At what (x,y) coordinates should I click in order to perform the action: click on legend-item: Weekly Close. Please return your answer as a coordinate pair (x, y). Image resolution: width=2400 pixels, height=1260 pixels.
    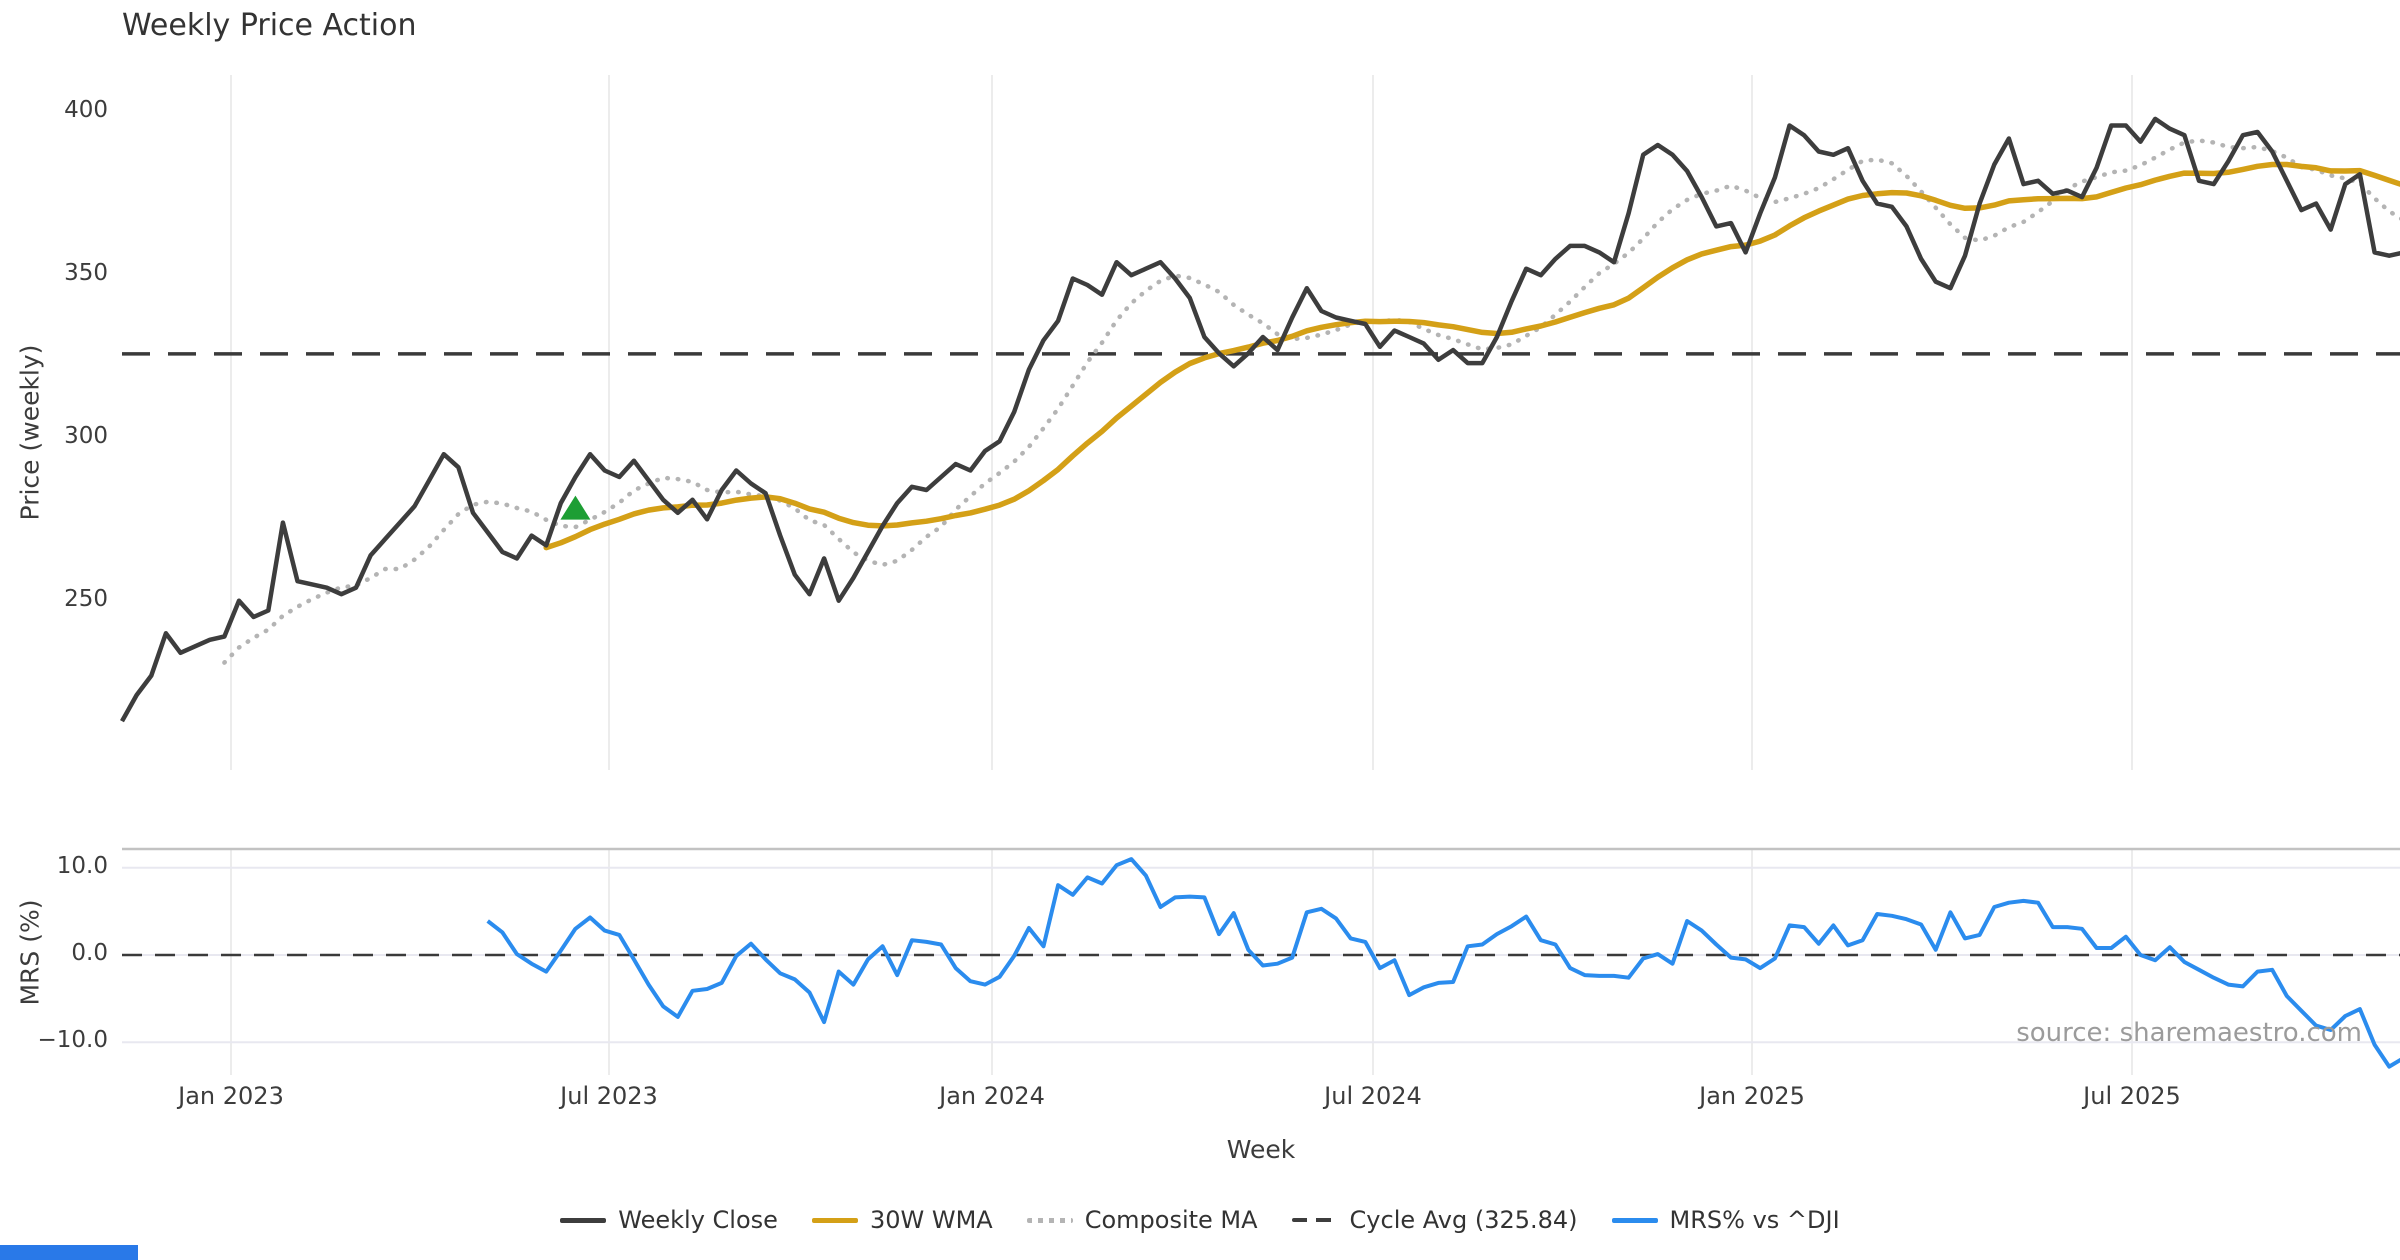
    Looking at the image, I should click on (669, 1220).